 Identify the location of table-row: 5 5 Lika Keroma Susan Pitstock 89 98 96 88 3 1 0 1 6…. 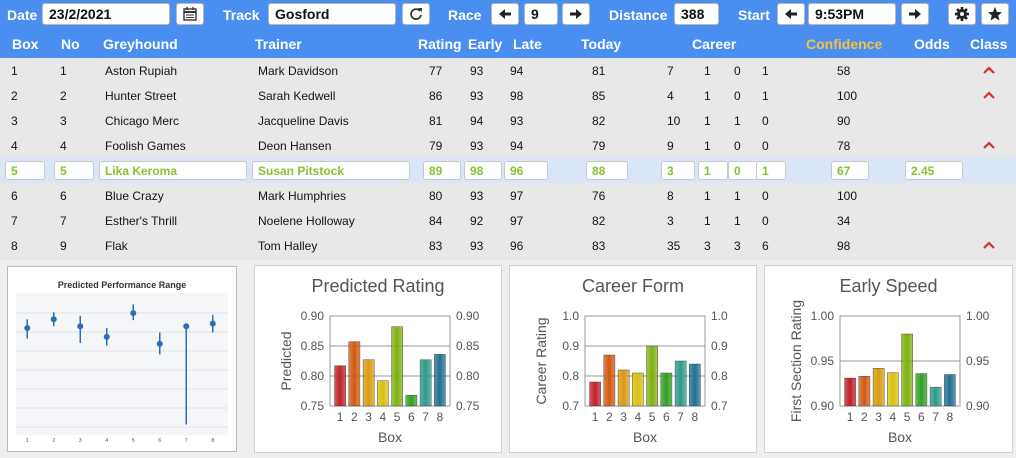
(508, 170).